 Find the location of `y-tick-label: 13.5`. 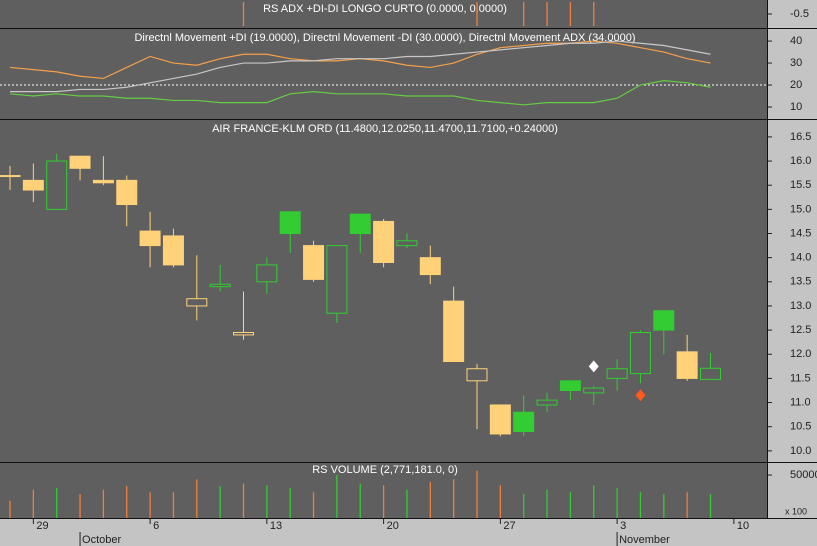

y-tick-label: 13.5 is located at coordinates (800, 282).